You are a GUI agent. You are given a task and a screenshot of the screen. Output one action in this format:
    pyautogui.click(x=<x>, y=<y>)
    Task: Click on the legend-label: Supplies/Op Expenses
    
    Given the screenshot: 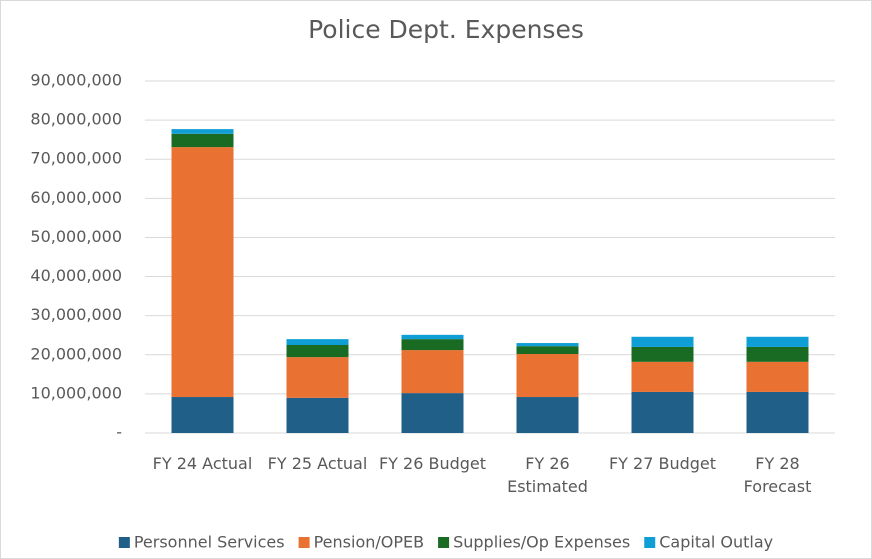 What is the action you would take?
    pyautogui.click(x=541, y=542)
    